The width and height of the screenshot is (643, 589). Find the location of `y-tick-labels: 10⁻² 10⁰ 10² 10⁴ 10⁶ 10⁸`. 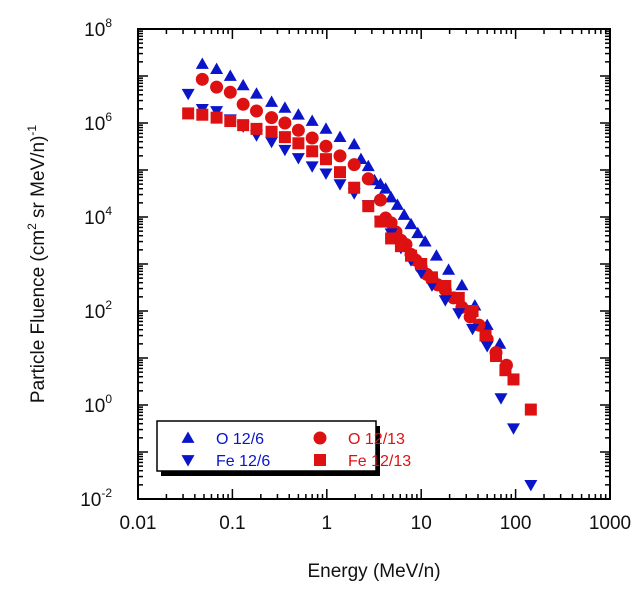

y-tick-labels: 10⁻² 10⁰ 10² 10⁴ 10⁶ 10⁸ is located at coordinates (96, 263).